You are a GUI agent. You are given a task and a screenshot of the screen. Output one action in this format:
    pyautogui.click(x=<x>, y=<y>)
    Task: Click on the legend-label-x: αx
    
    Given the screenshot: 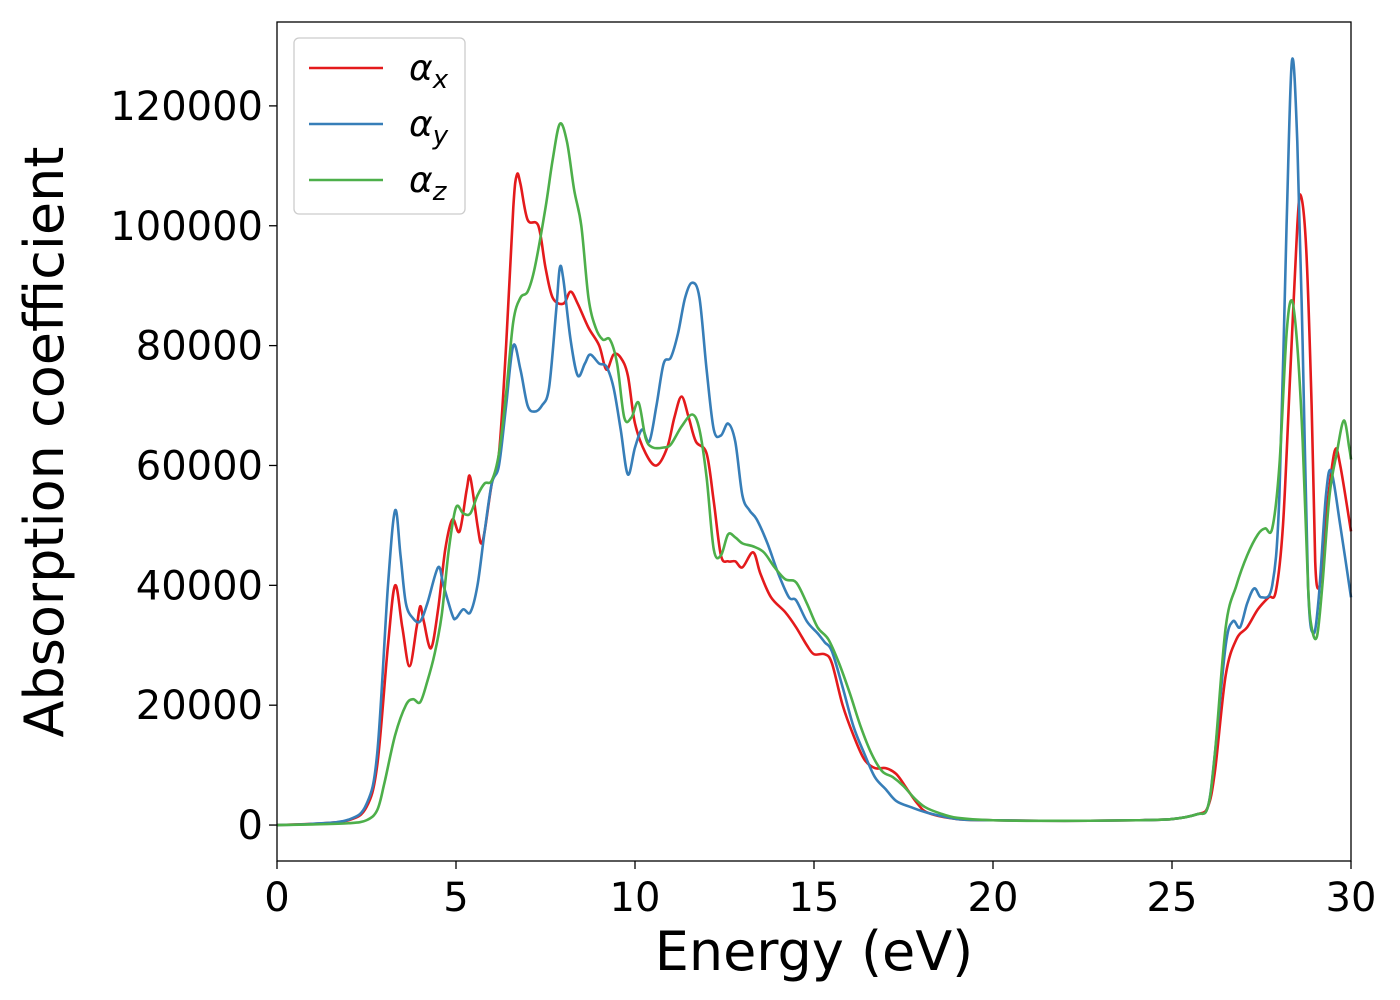 What is the action you would take?
    pyautogui.click(x=429, y=71)
    